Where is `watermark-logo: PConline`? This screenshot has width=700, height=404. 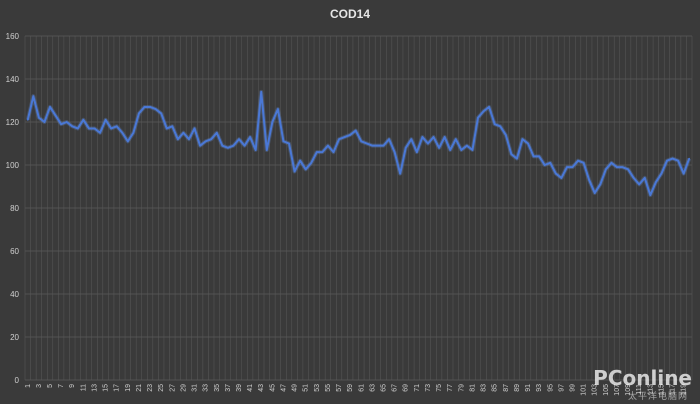 watermark-logo: PConline is located at coordinates (642, 378).